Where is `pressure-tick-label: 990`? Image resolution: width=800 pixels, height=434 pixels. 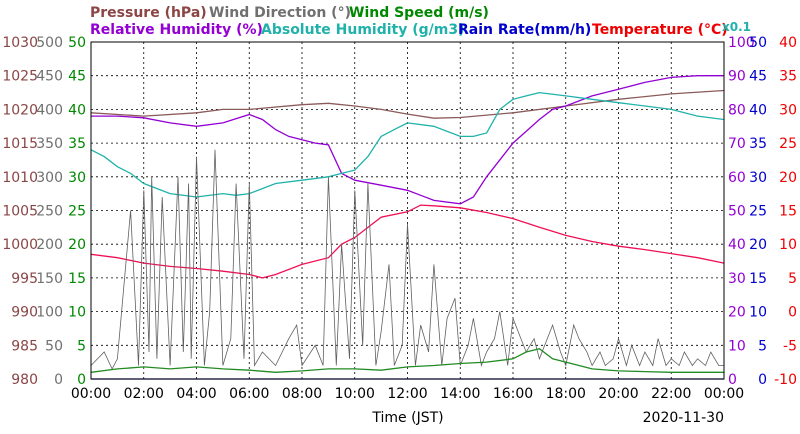
pressure-tick-label: 990 is located at coordinates (24, 313).